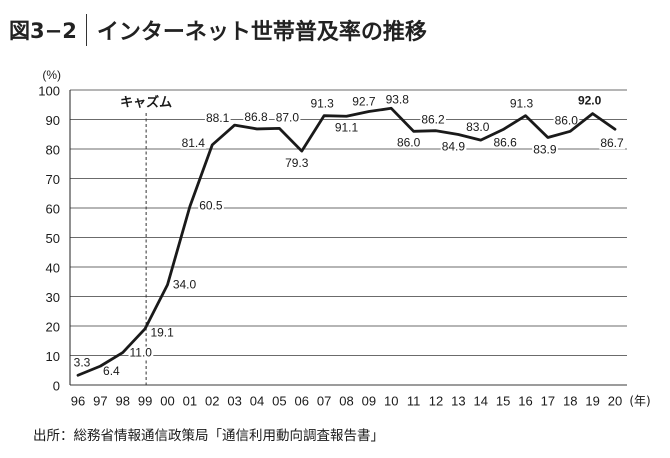 This screenshot has height=458, width=670. What do you see at coordinates (525, 401) in the screenshot?
I see `x-tick-label: 16` at bounding box center [525, 401].